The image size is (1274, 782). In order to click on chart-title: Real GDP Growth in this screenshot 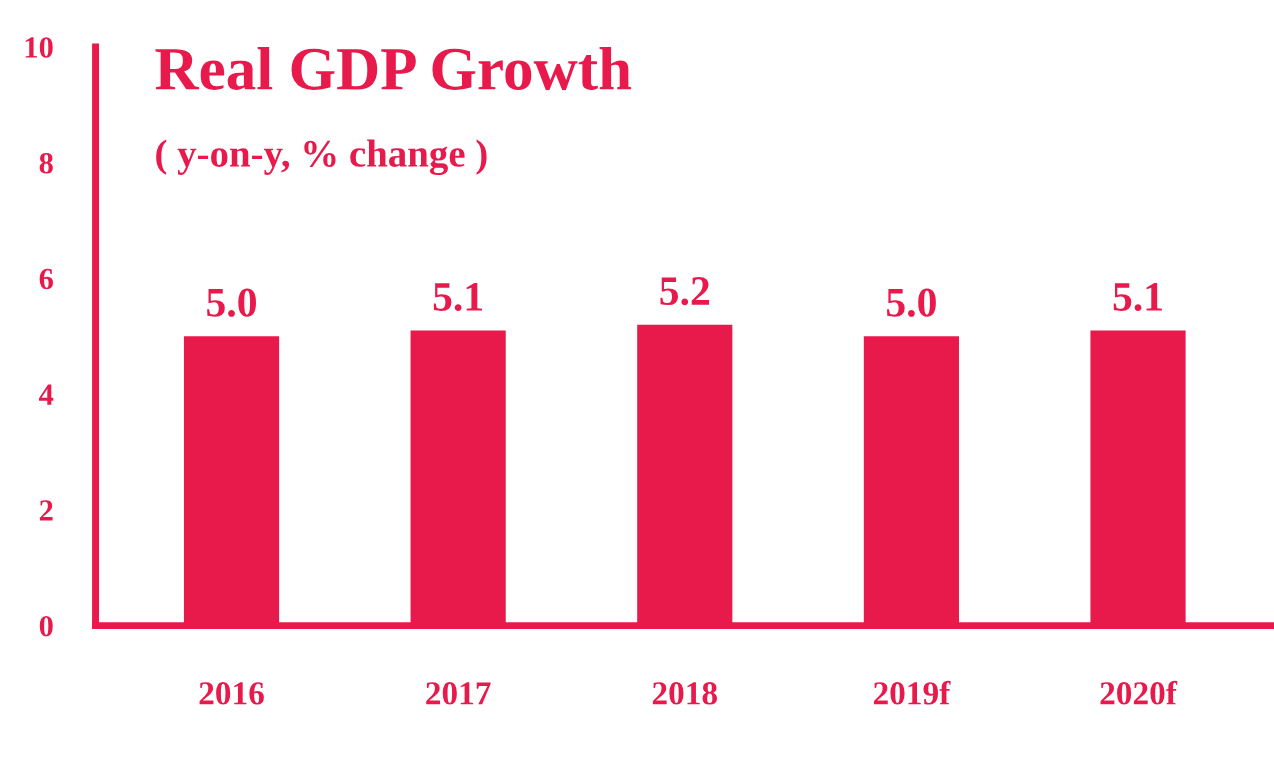, I will do `click(393, 68)`.